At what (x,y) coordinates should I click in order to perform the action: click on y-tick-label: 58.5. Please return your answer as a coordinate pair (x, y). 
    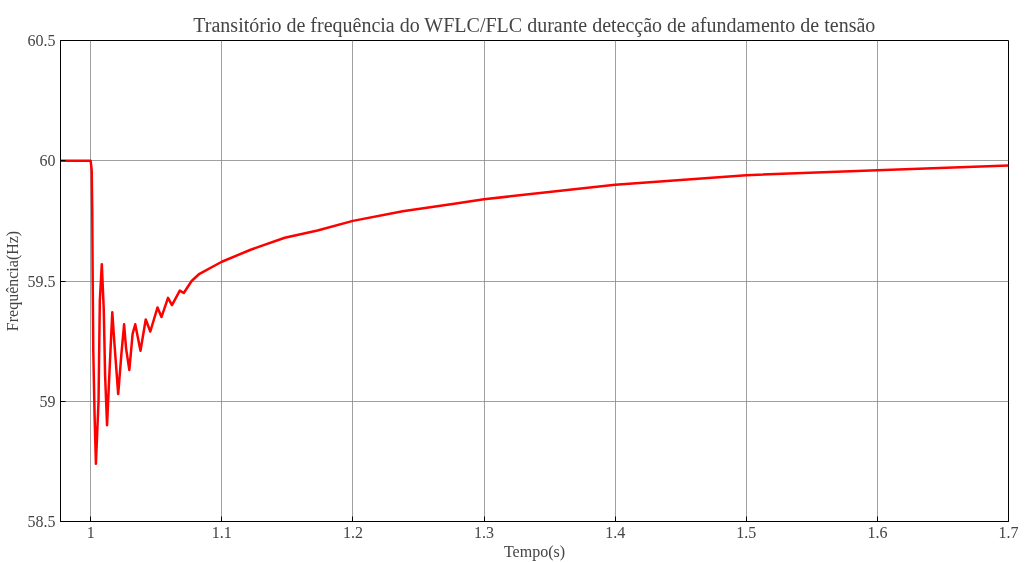
    Looking at the image, I should click on (41, 521).